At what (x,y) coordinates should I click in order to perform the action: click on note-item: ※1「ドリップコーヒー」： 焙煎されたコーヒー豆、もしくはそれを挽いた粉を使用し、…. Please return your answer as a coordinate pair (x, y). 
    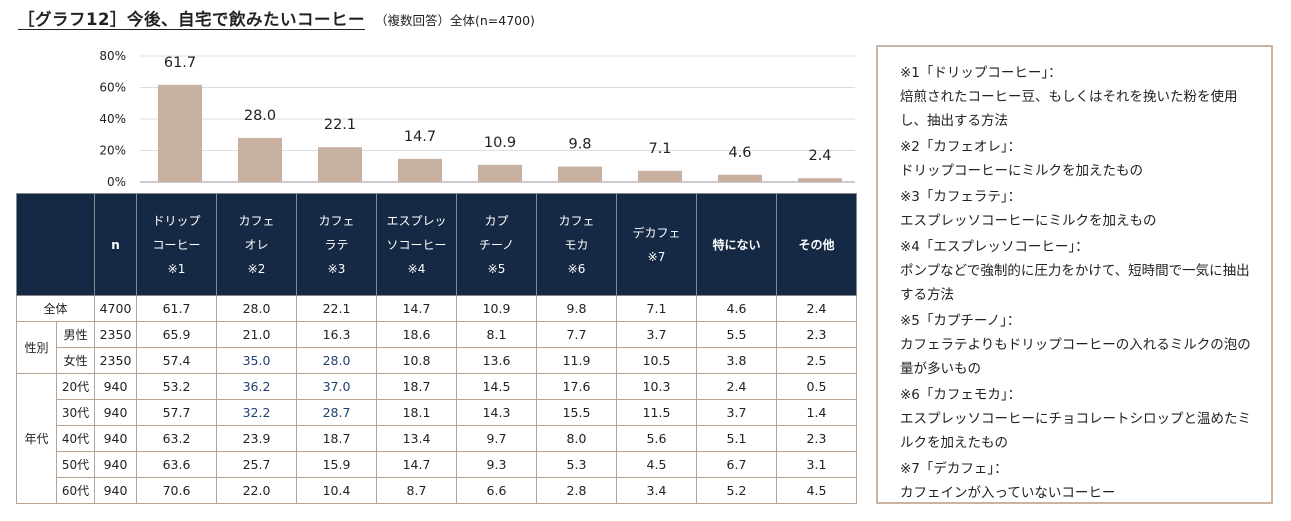
    Looking at the image, I should click on (1079, 97).